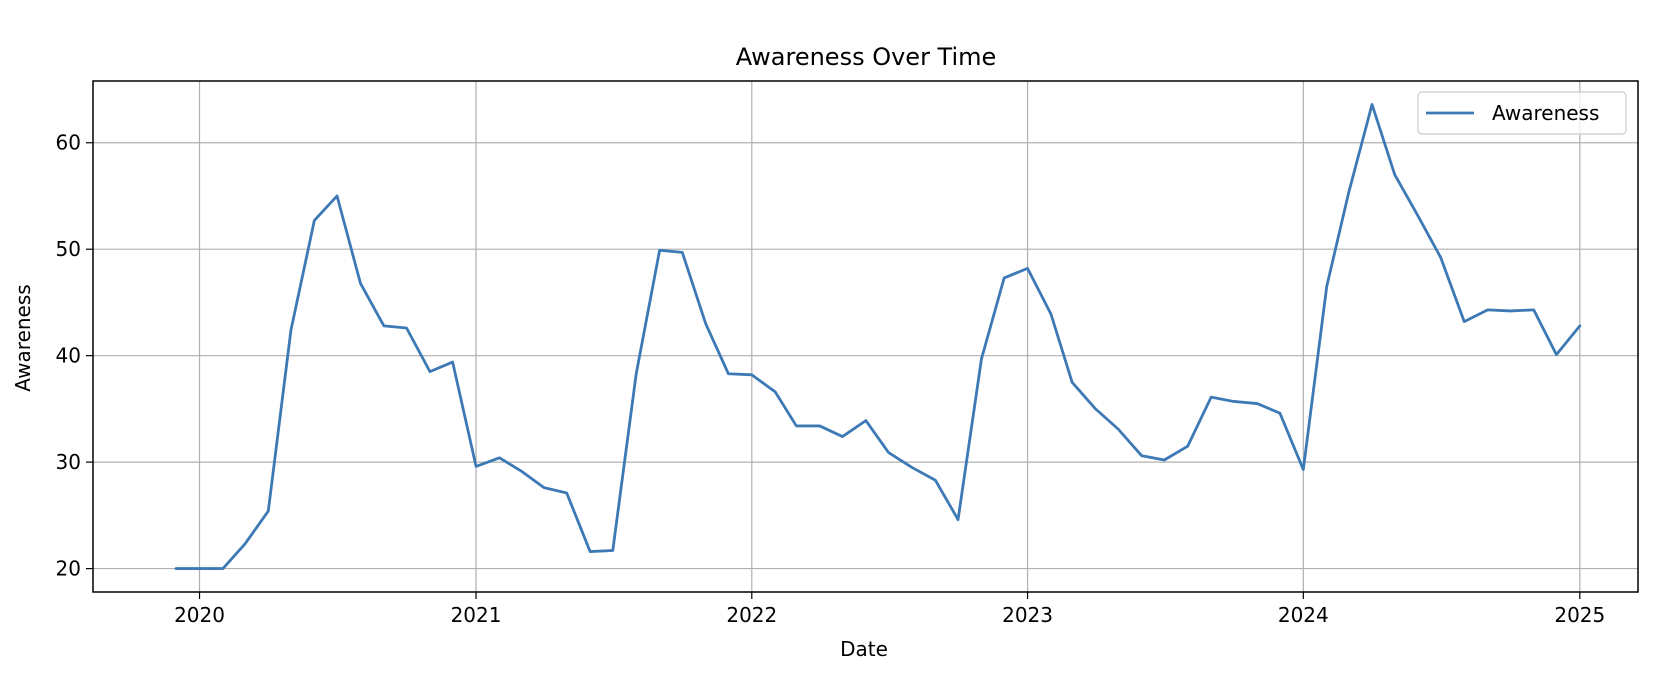  I want to click on y-axis-title: Awareness, so click(23, 337).